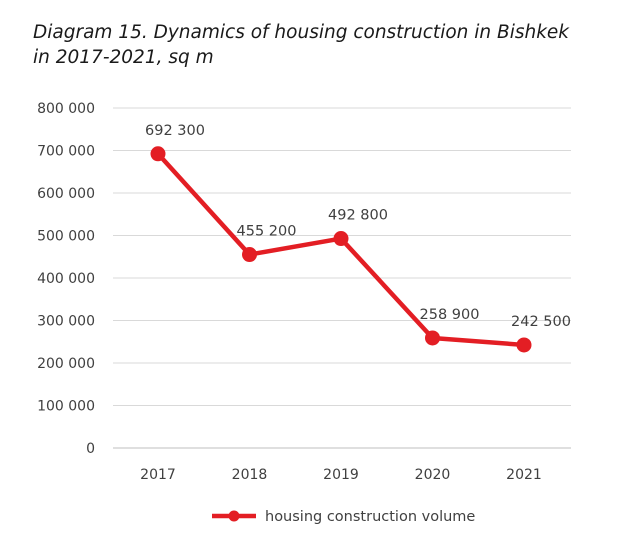  What do you see at coordinates (123, 57) in the screenshot?
I see `chart-title-line-2: in 2017-2021, sq m` at bounding box center [123, 57].